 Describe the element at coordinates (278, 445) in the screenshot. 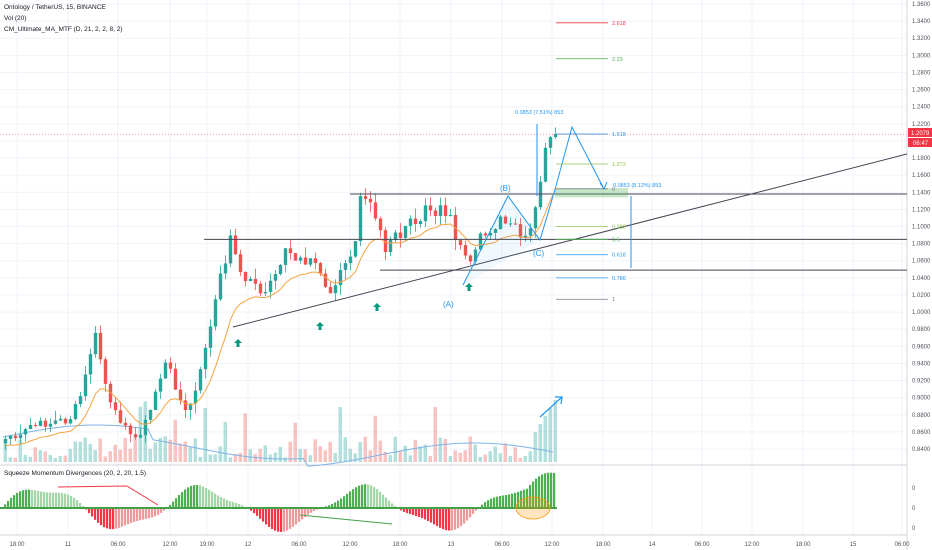

I see `volume-ma` at that location.